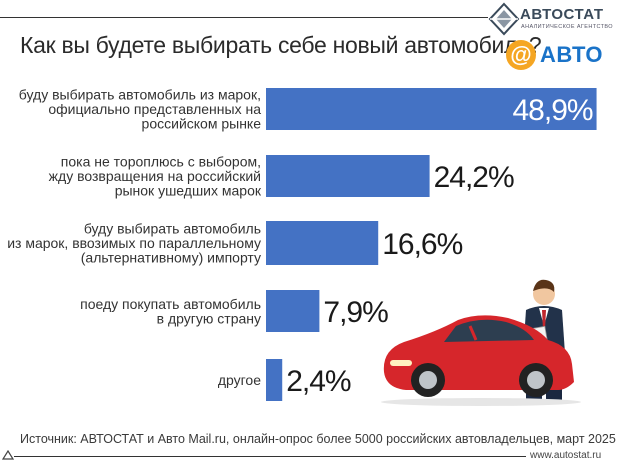  Describe the element at coordinates (239, 380) in the screenshot. I see `category-label-4-0: другое` at that location.